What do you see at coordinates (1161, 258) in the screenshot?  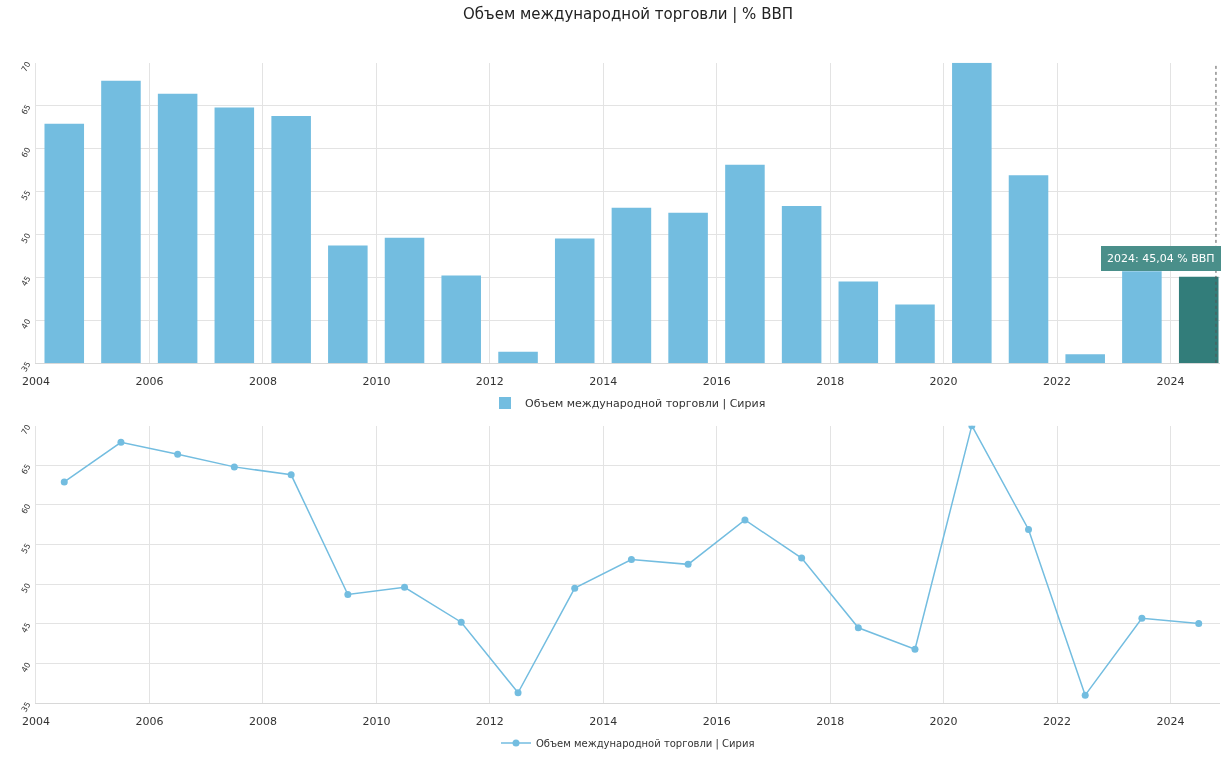 I see `annotation: 2024: 45,04 % ВВП` at bounding box center [1161, 258].